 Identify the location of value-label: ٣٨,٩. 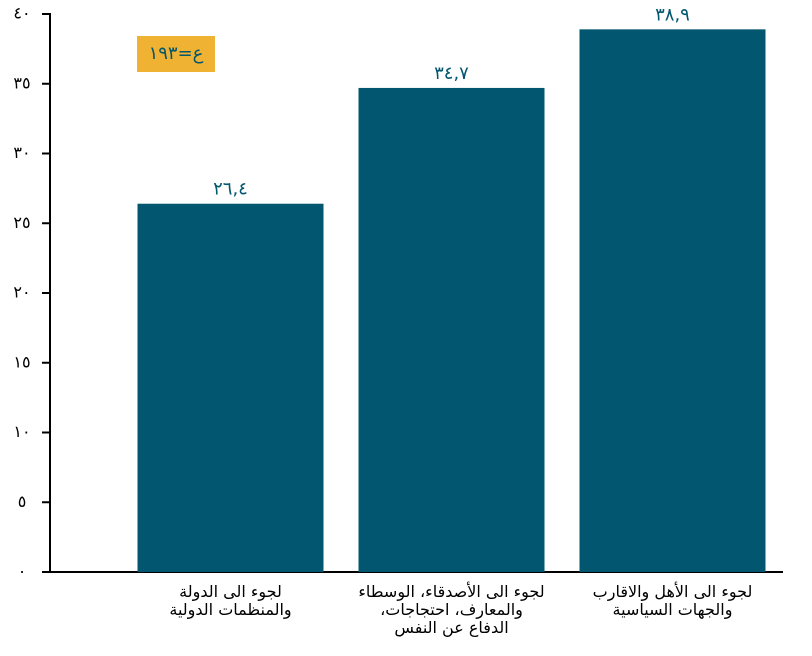
(672, 14).